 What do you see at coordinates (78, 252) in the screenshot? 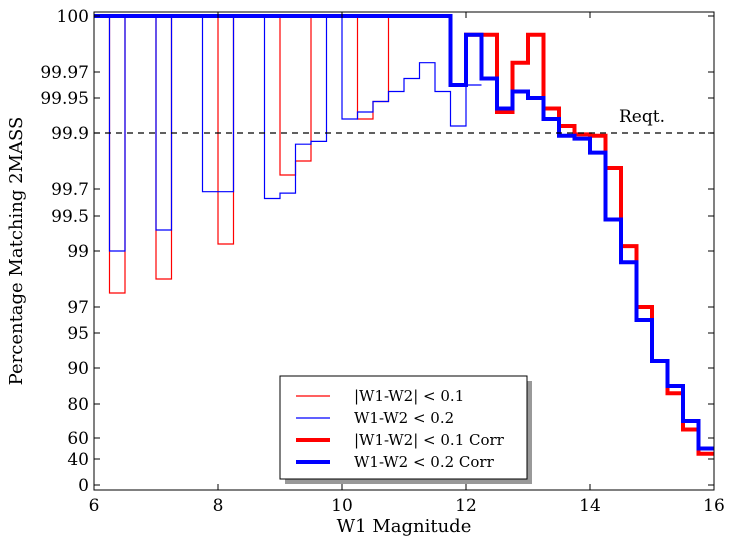
I see `y-tick-label: 99` at bounding box center [78, 252].